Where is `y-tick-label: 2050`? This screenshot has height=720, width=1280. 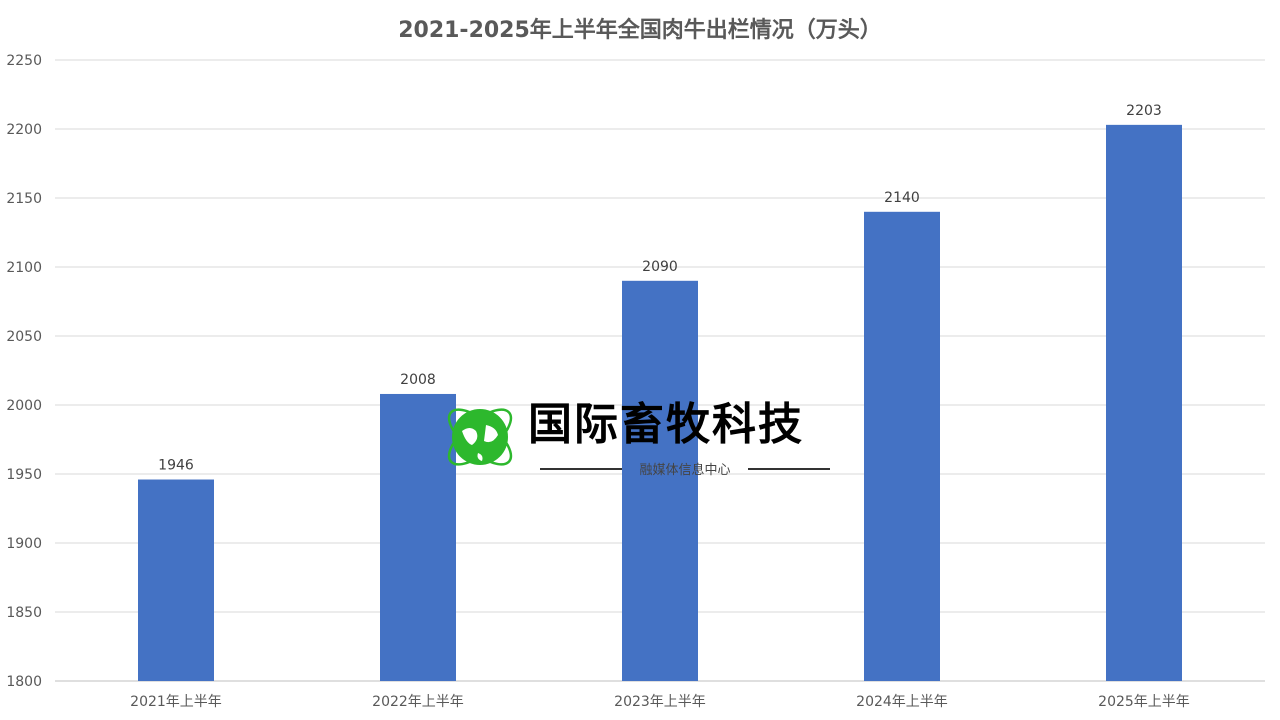
y-tick-label: 2050 is located at coordinates (24, 337).